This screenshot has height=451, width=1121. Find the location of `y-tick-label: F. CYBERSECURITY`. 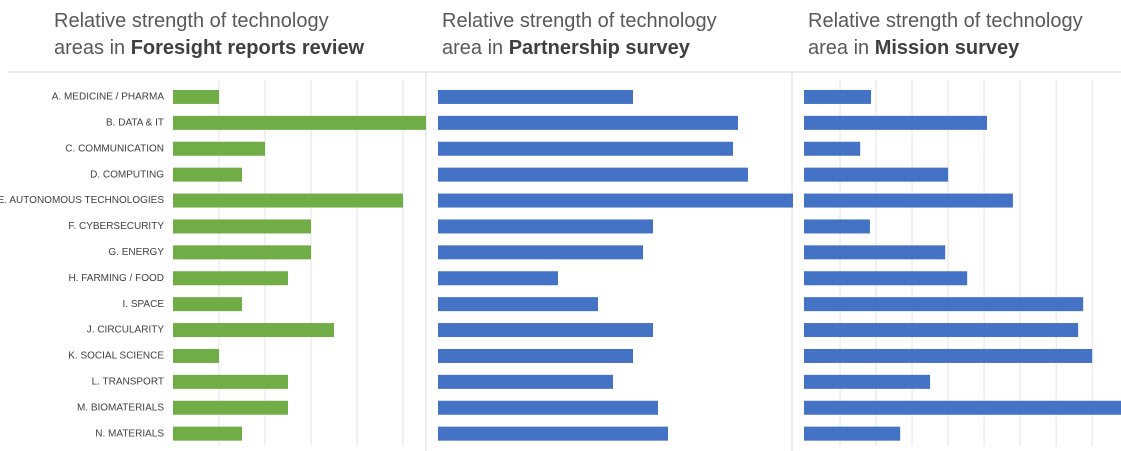

y-tick-label: F. CYBERSECURITY is located at coordinates (116, 226).